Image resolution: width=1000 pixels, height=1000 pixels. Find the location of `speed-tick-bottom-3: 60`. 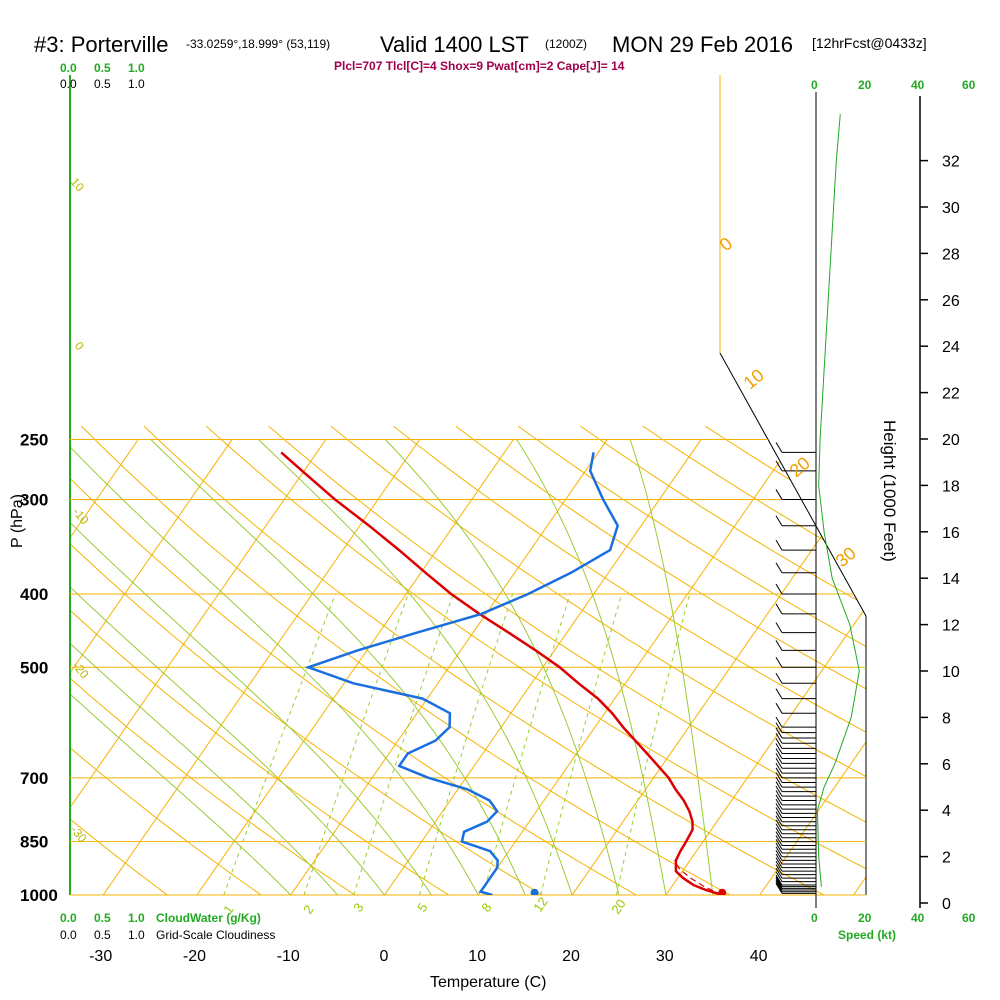

speed-tick-bottom-3: 60 is located at coordinates (969, 918).